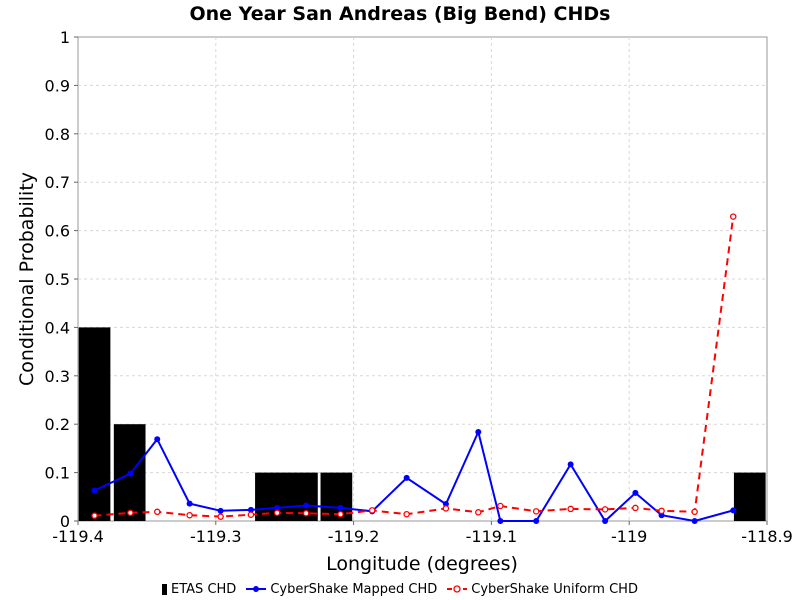 The height and width of the screenshot is (600, 800). What do you see at coordinates (422, 533) in the screenshot?
I see `x-axis-ticks: -119.4 -119.3 -119.2 -119.1 -119 -118.9` at bounding box center [422, 533].